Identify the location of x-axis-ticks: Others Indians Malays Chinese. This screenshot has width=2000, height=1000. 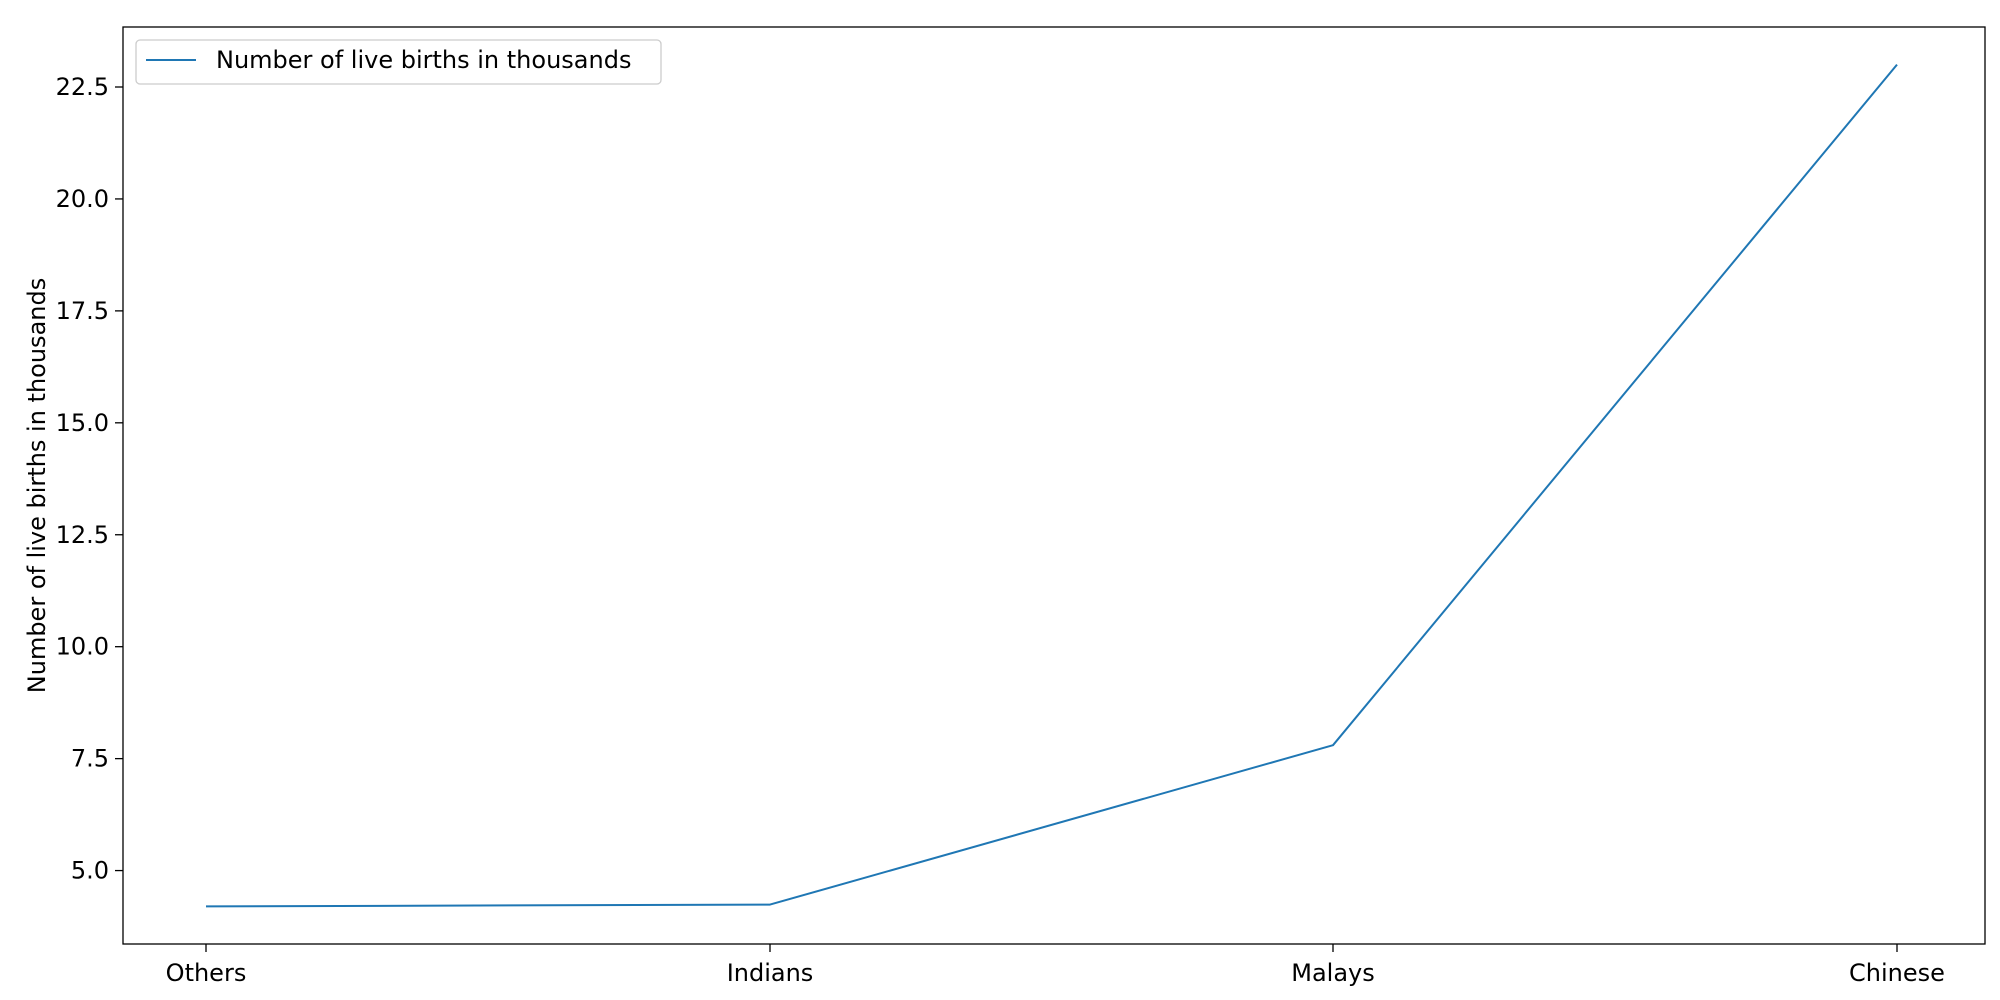
(1055, 965).